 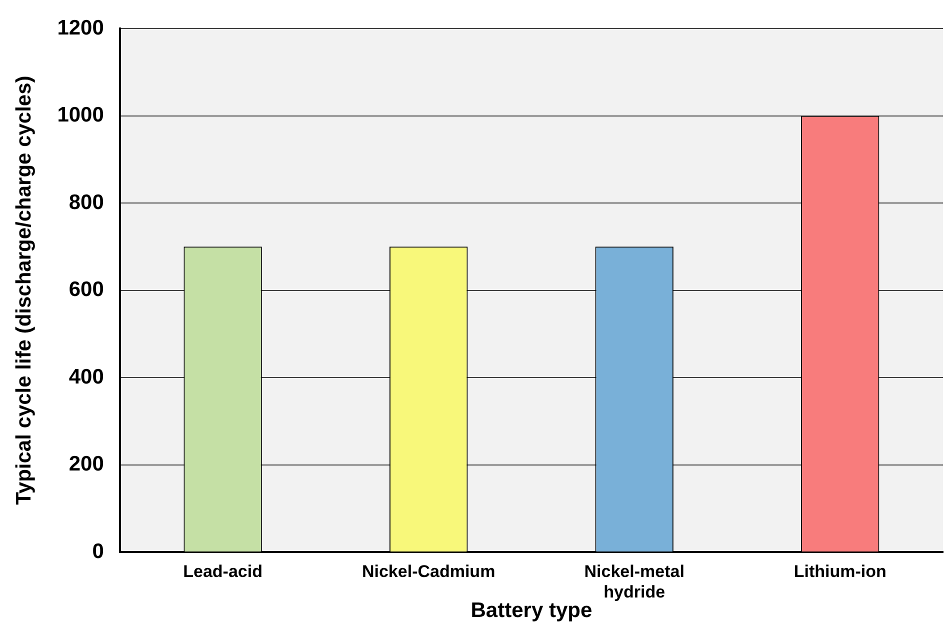 I want to click on y-tick-label: 600, so click(x=86, y=290).